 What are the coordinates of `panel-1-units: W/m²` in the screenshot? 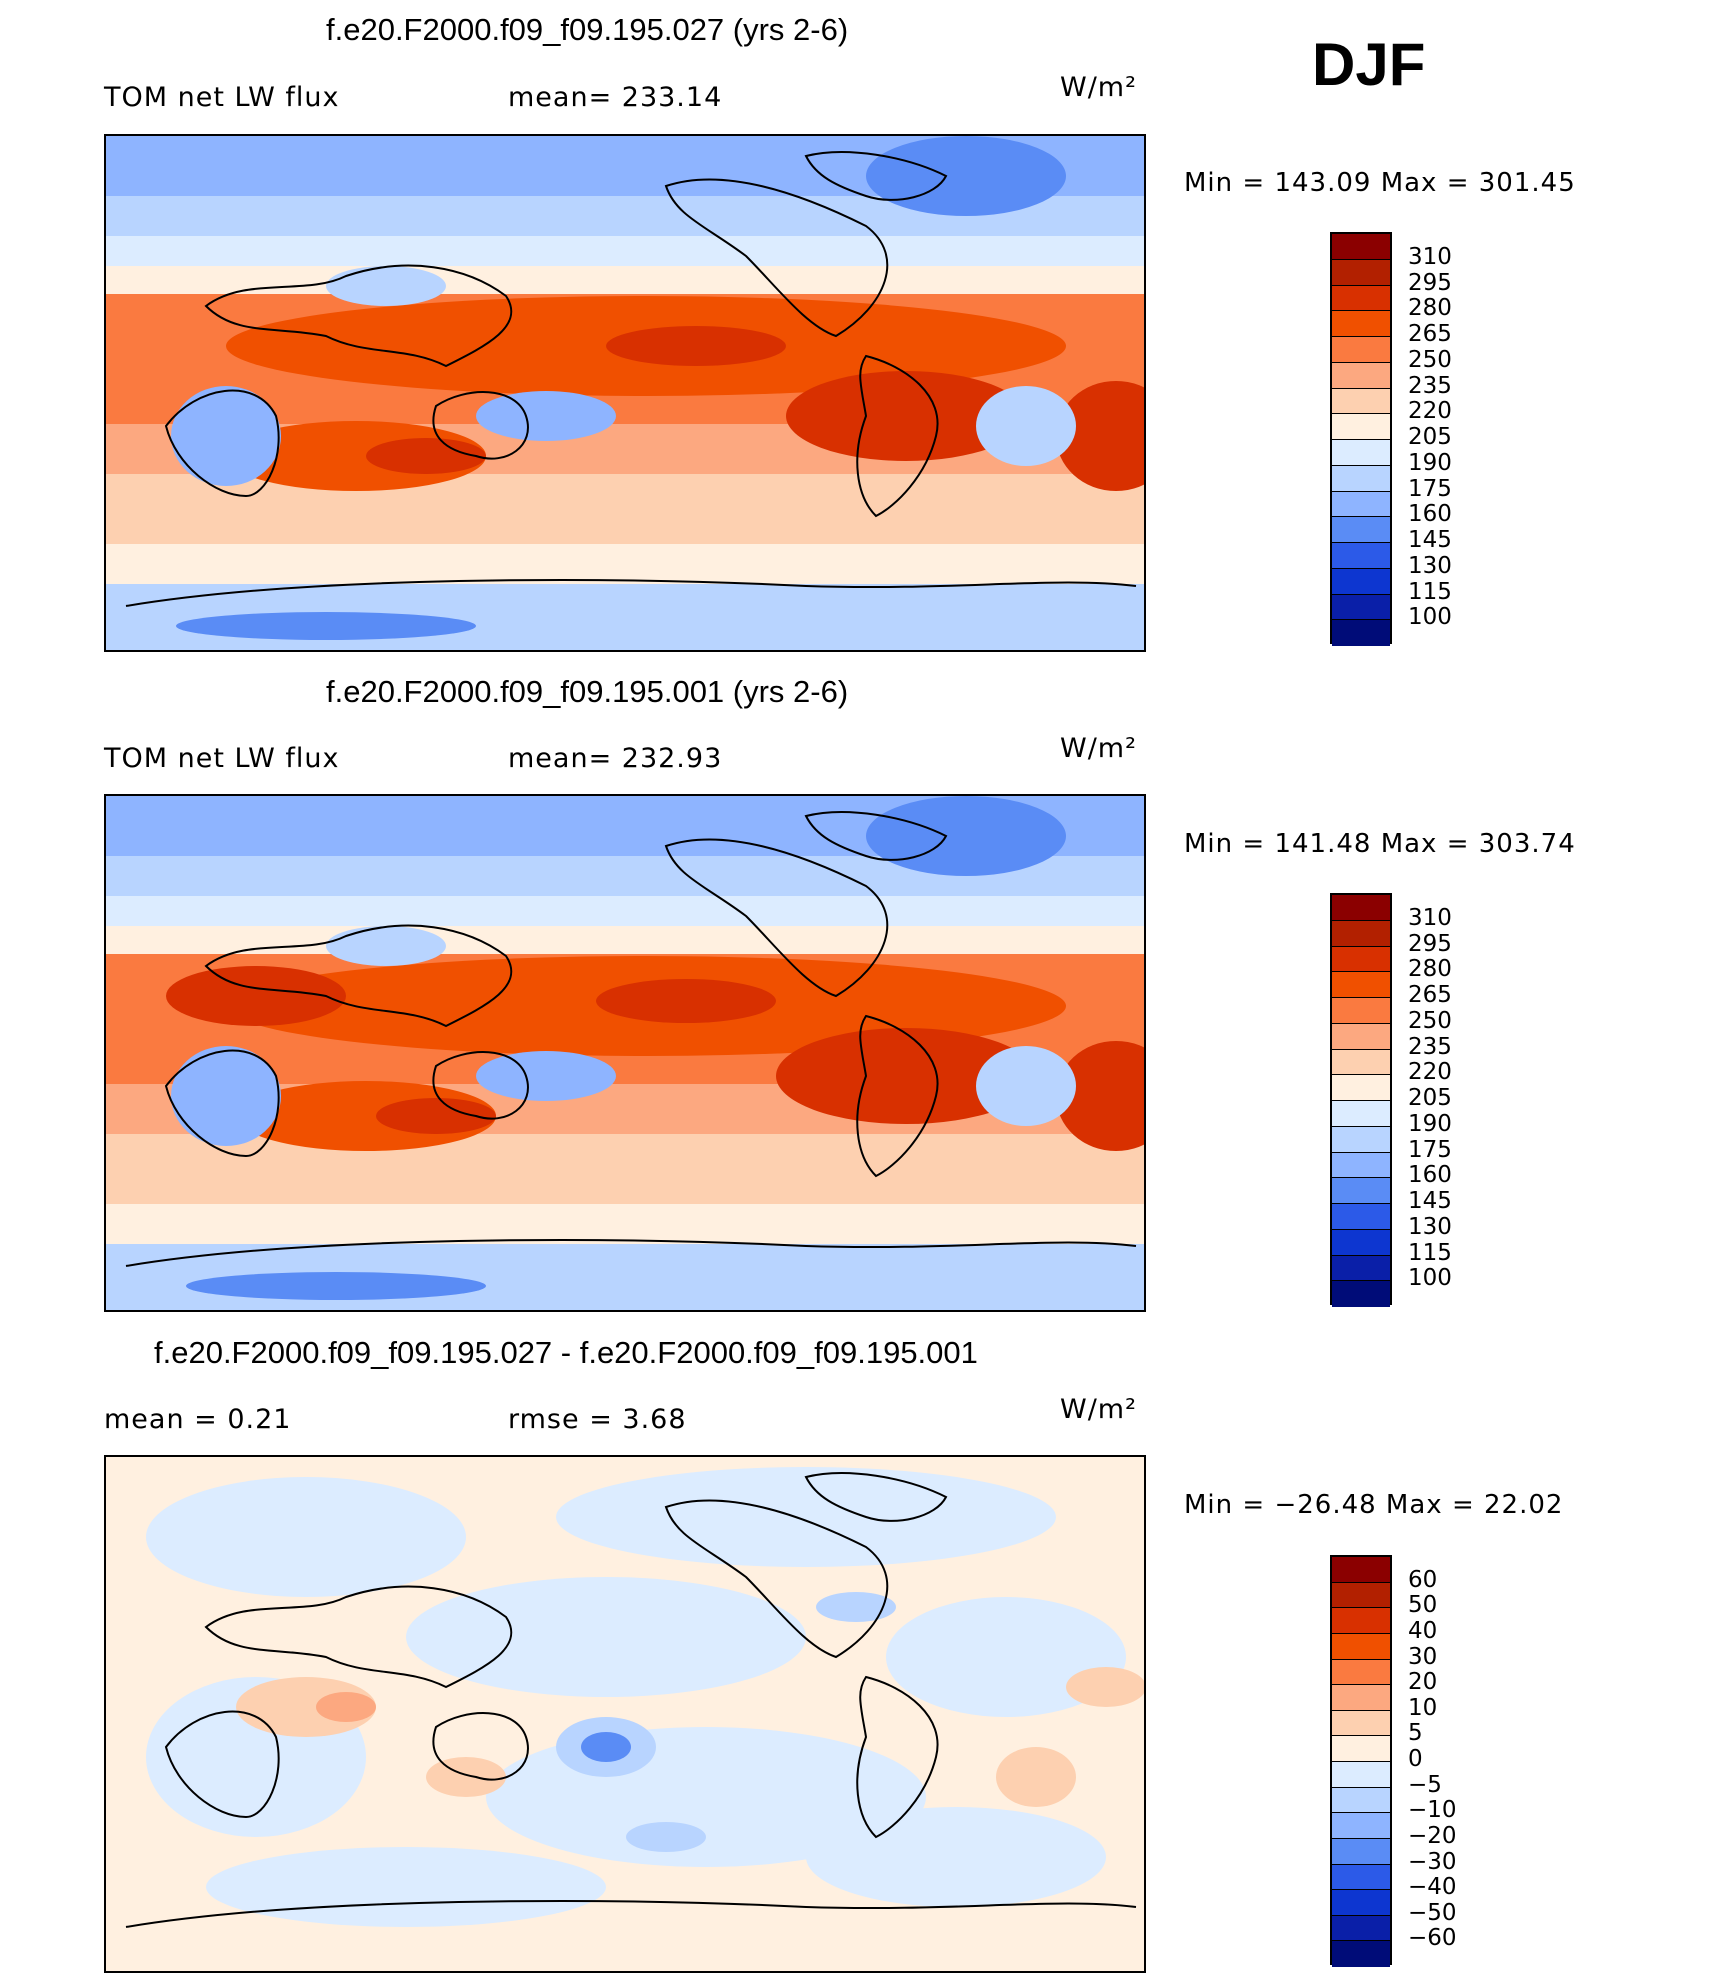 It's located at (1098, 87).